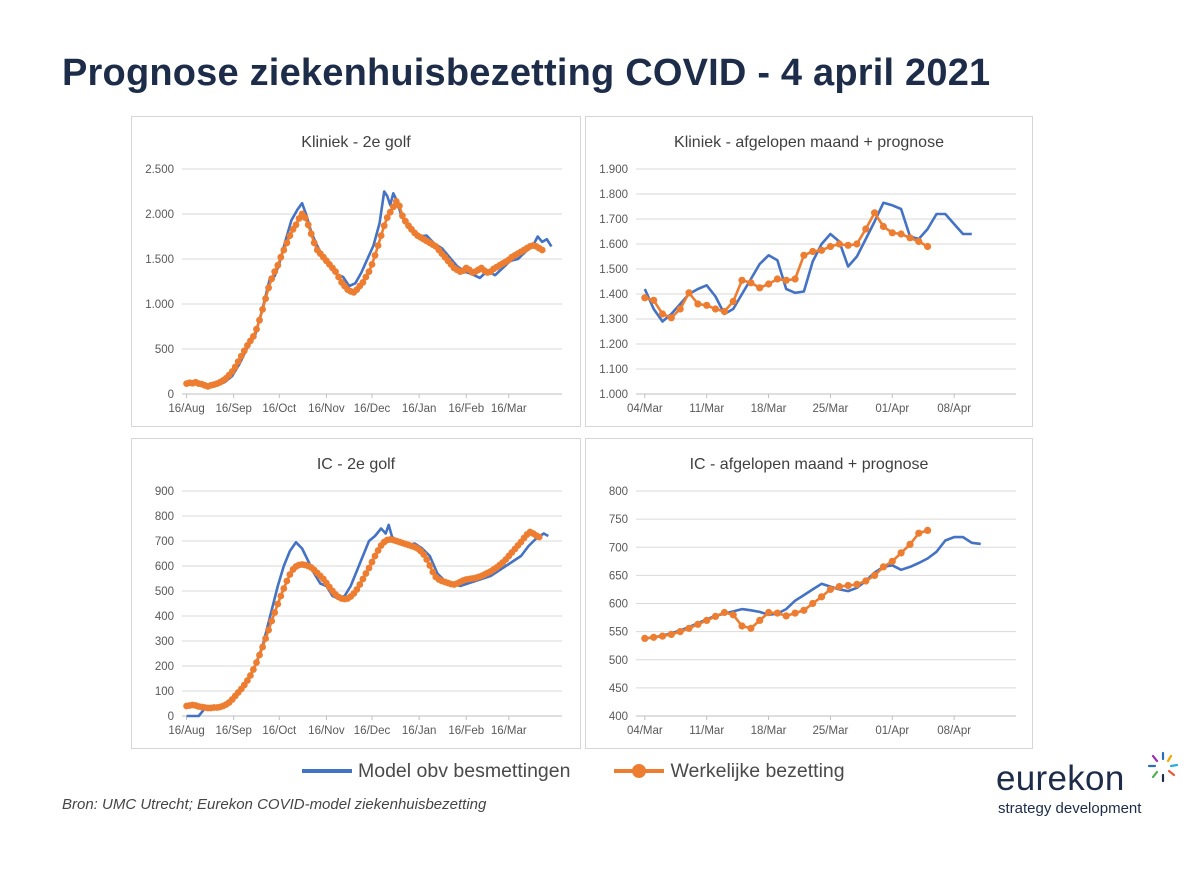  What do you see at coordinates (464, 770) in the screenshot?
I see `legend-label-model: Model obv besmettingen` at bounding box center [464, 770].